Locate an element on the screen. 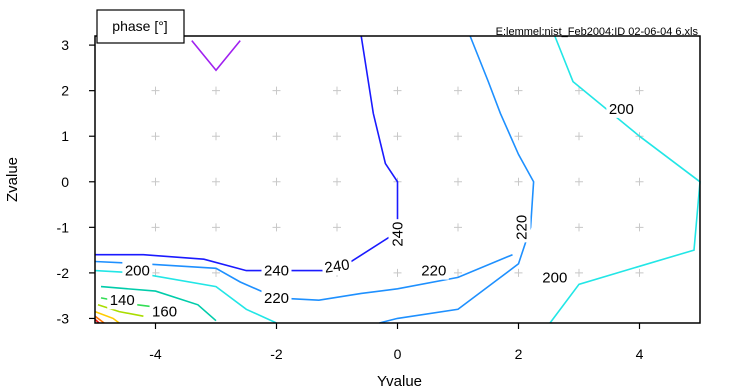 The width and height of the screenshot is (743, 391). x-tick-label: -2 is located at coordinates (276, 354).